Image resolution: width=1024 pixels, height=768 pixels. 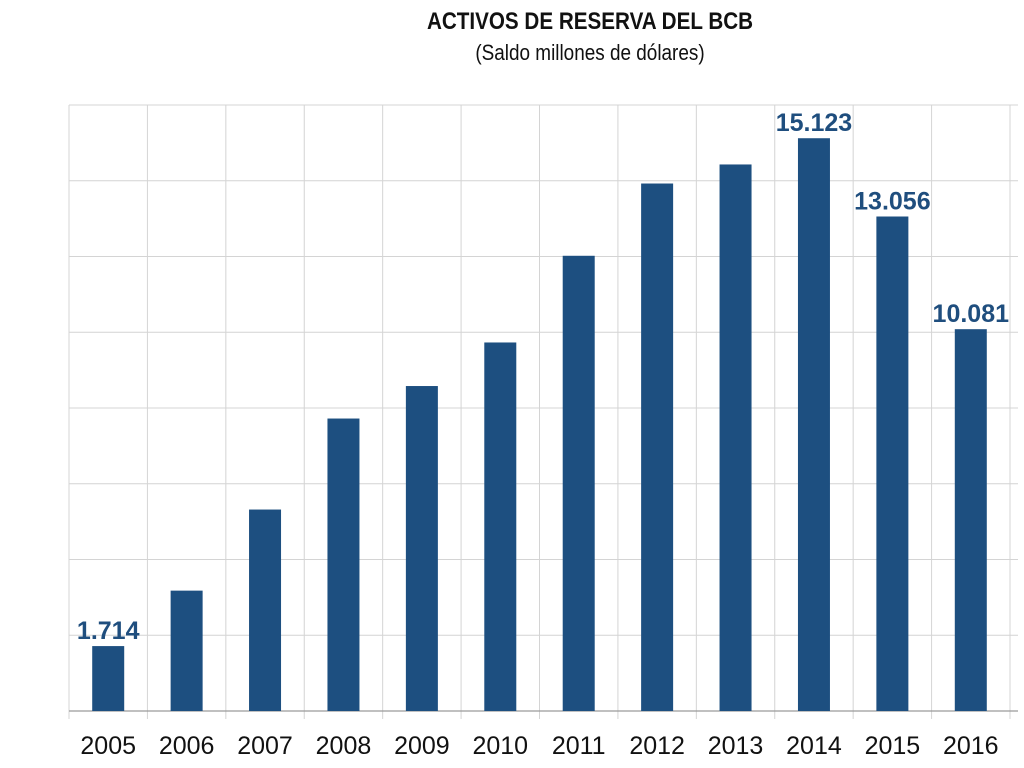 I want to click on bar-2008, so click(x=343, y=564).